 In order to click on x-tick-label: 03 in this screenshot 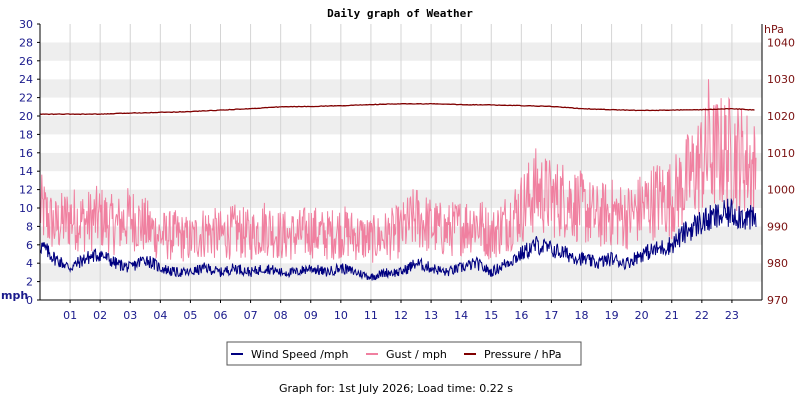, I will do `click(130, 315)`.